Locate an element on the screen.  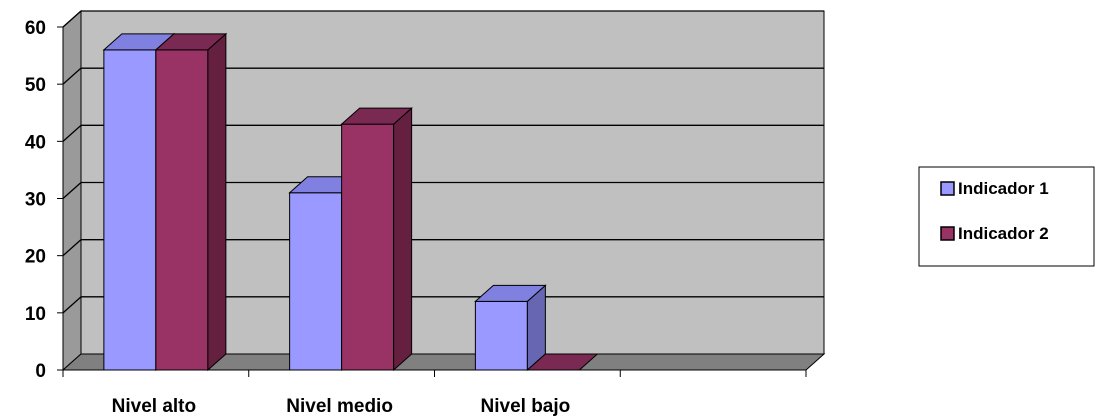
bar-nivel-alto-2-side is located at coordinates (217, 202).